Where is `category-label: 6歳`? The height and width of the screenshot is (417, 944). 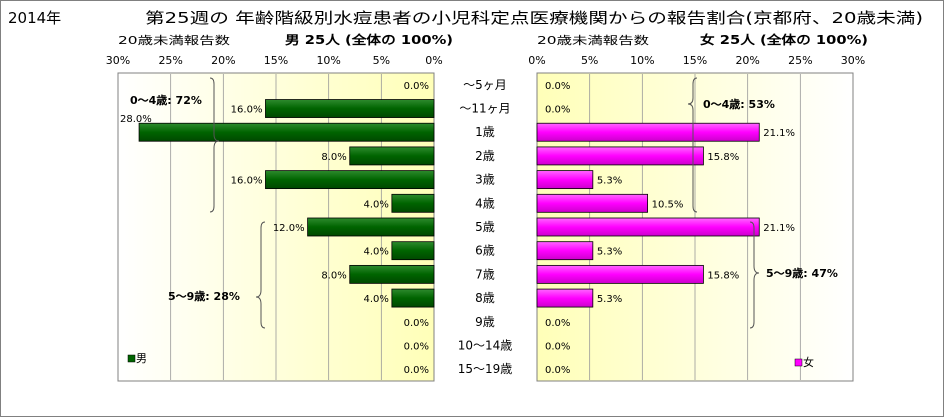 category-label: 6歳 is located at coordinates (485, 251).